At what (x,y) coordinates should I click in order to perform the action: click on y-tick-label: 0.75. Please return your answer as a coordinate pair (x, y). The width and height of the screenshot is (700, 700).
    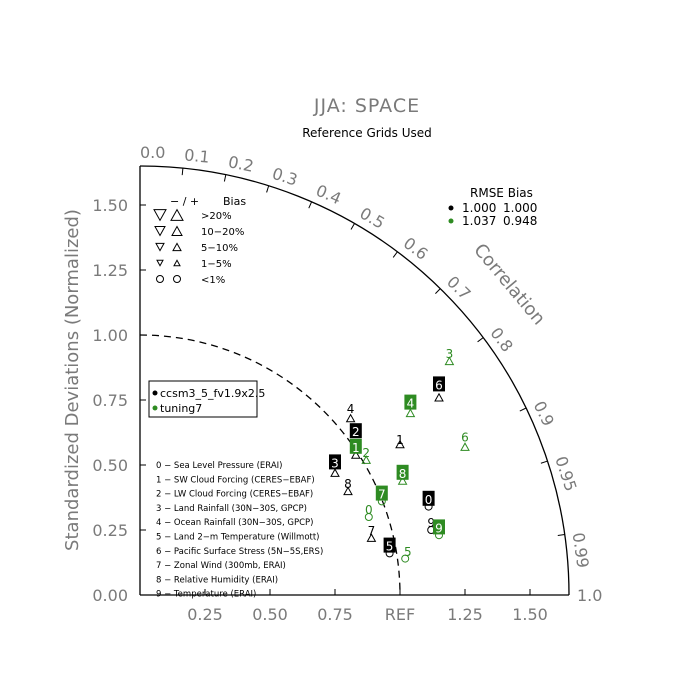
    Looking at the image, I should click on (110, 400).